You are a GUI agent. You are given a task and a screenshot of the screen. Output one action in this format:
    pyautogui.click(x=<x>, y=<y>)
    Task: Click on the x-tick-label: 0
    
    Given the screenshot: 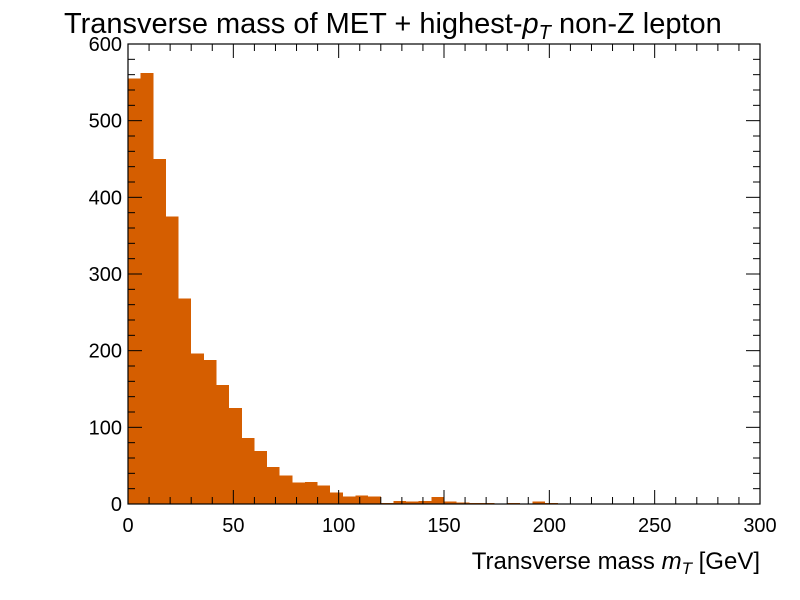 What is the action you would take?
    pyautogui.click(x=127, y=526)
    